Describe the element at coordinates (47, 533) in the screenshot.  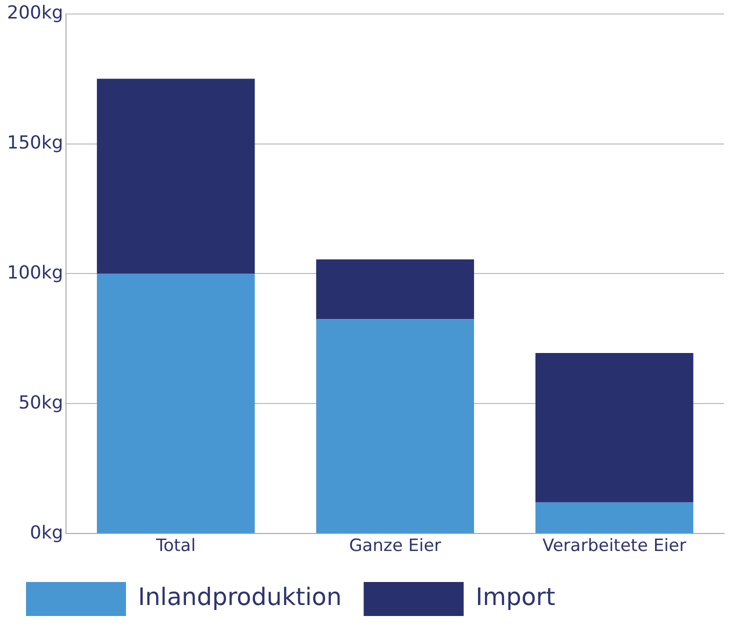
I see `y-tick-label: 0kg` at that location.